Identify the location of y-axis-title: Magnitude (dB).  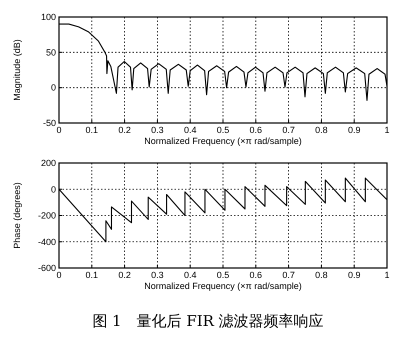
(17, 70).